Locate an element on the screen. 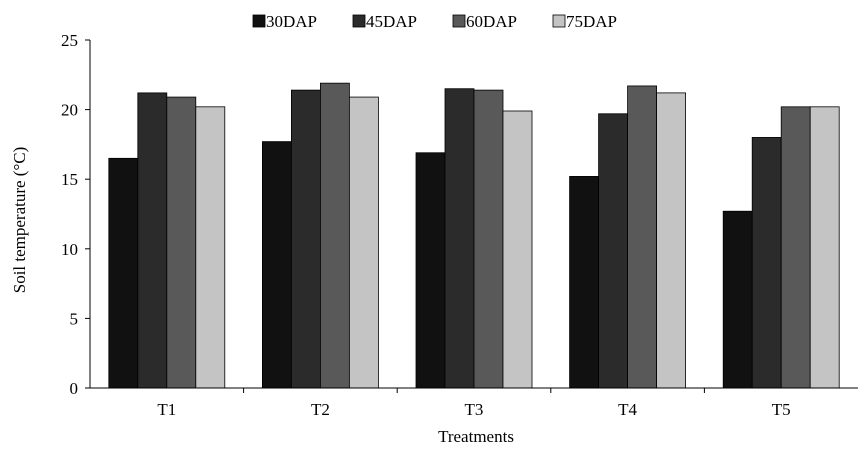  bar-45DAP-T4 is located at coordinates (613, 251).